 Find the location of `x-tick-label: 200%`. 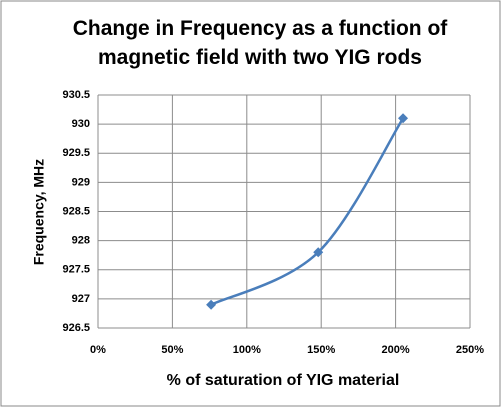

x-tick-label: 200% is located at coordinates (396, 350).